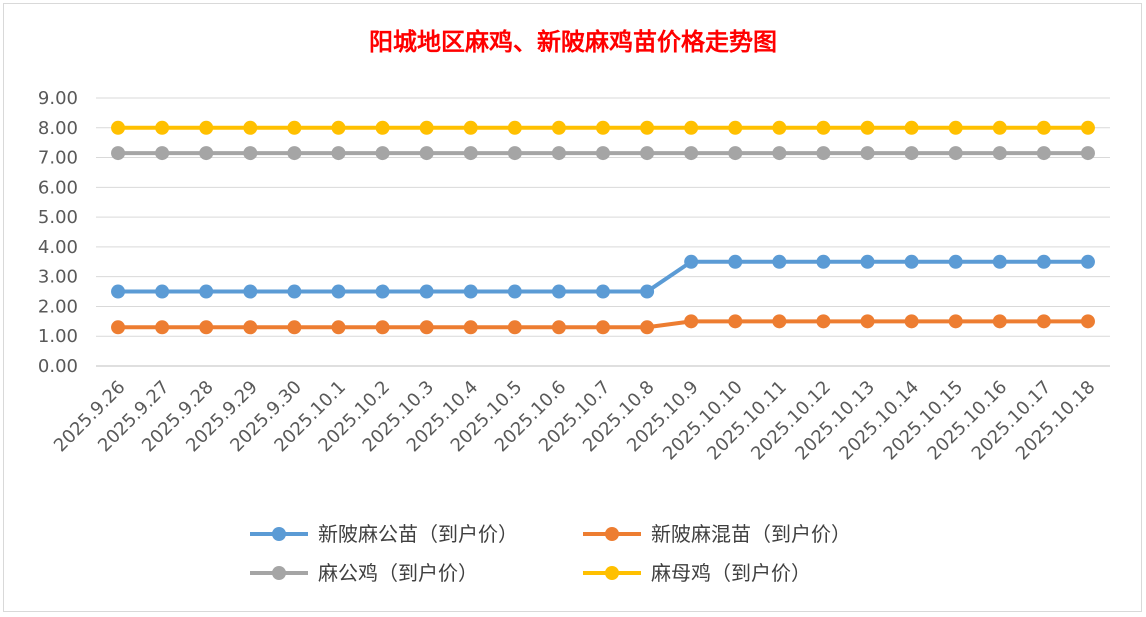 This screenshot has height=617, width=1146. I want to click on chart-title: 阳城地区麻鸡、新陂麻鸡苗价格走势图, so click(573, 41).